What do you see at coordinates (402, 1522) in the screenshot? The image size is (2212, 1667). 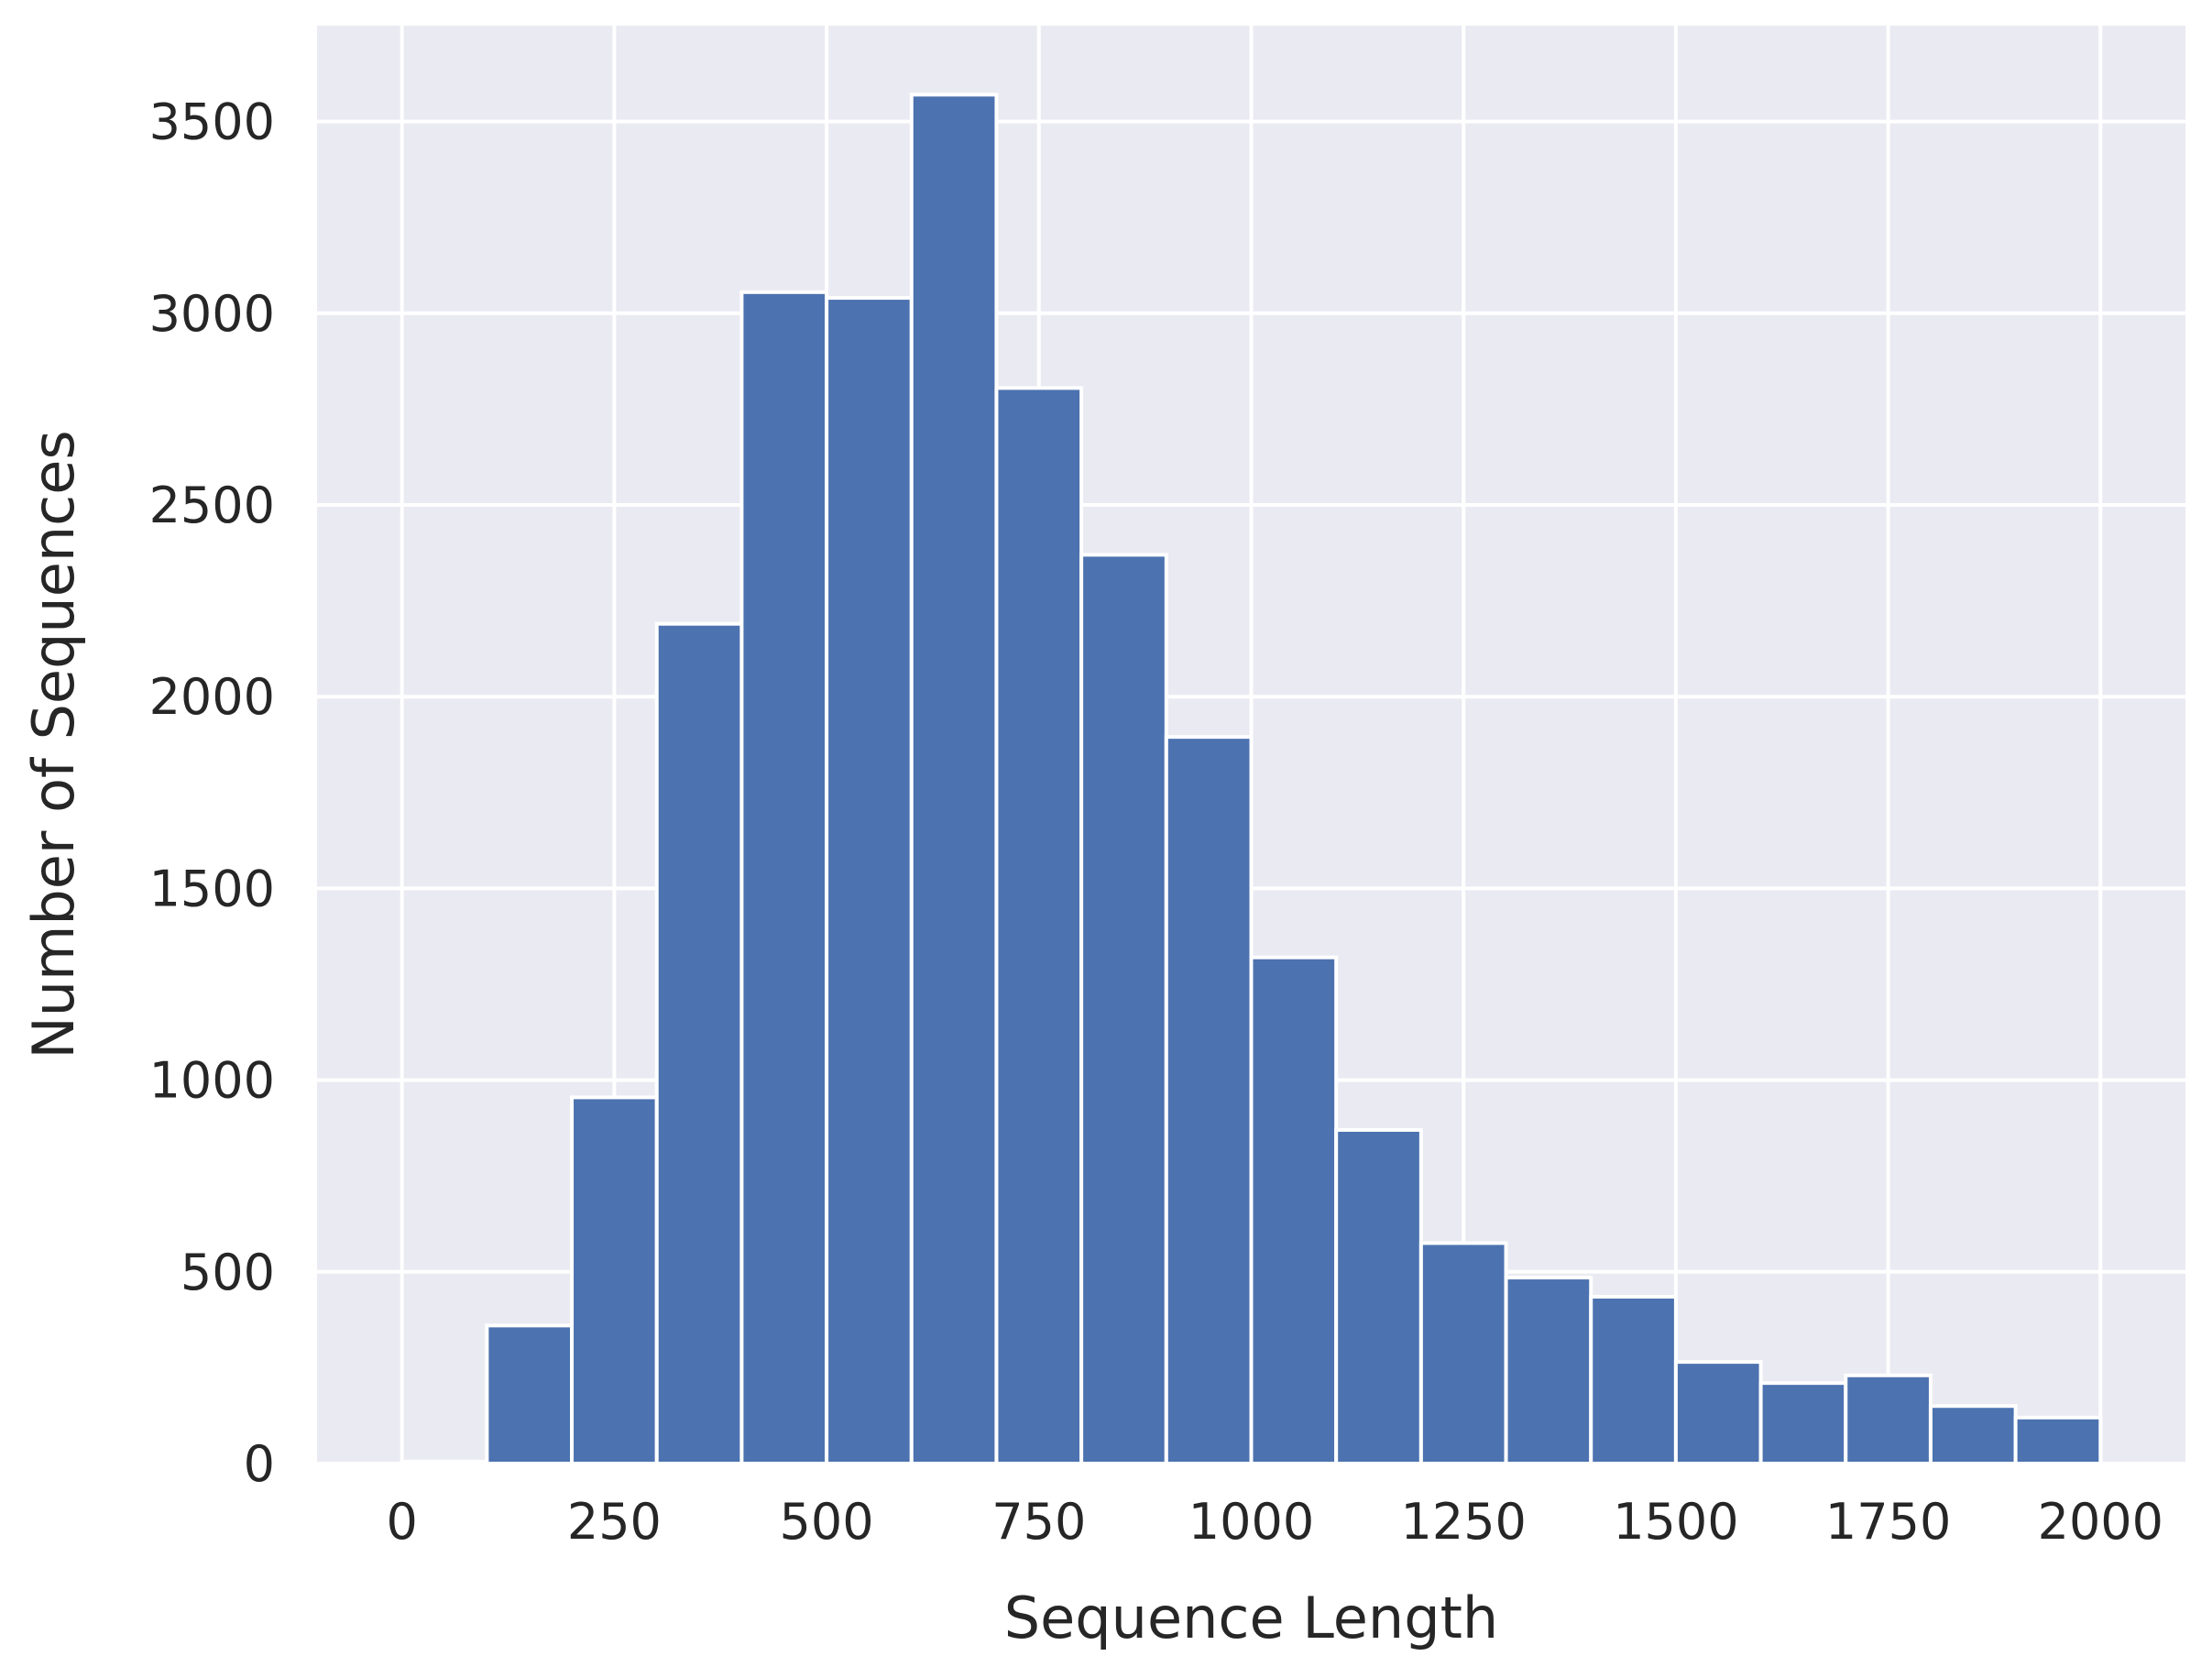 I see `x-tick-label: 0` at bounding box center [402, 1522].